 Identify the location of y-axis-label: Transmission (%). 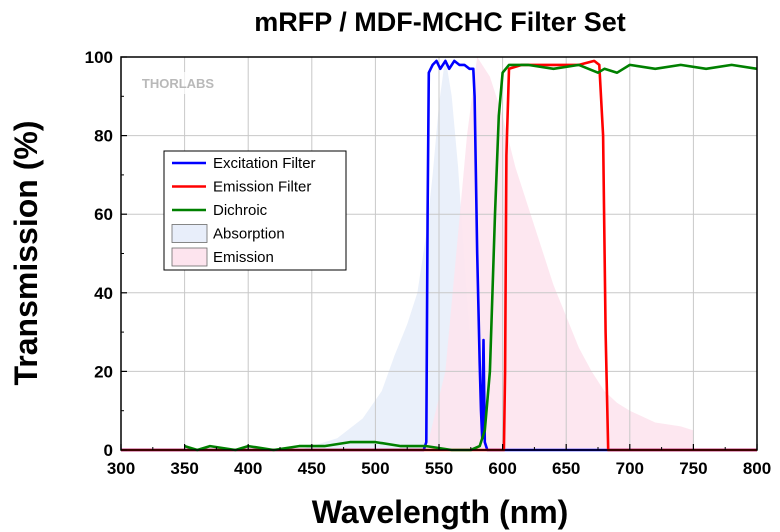
(26, 253).